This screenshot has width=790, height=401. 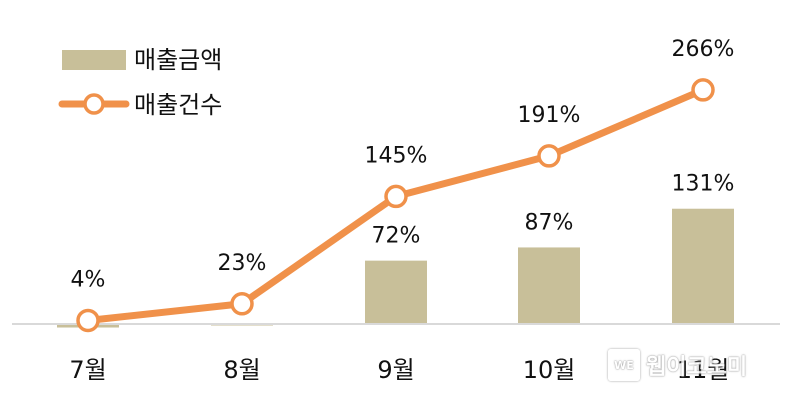 I want to click on bar-value-label-5: 131%, so click(x=703, y=184).